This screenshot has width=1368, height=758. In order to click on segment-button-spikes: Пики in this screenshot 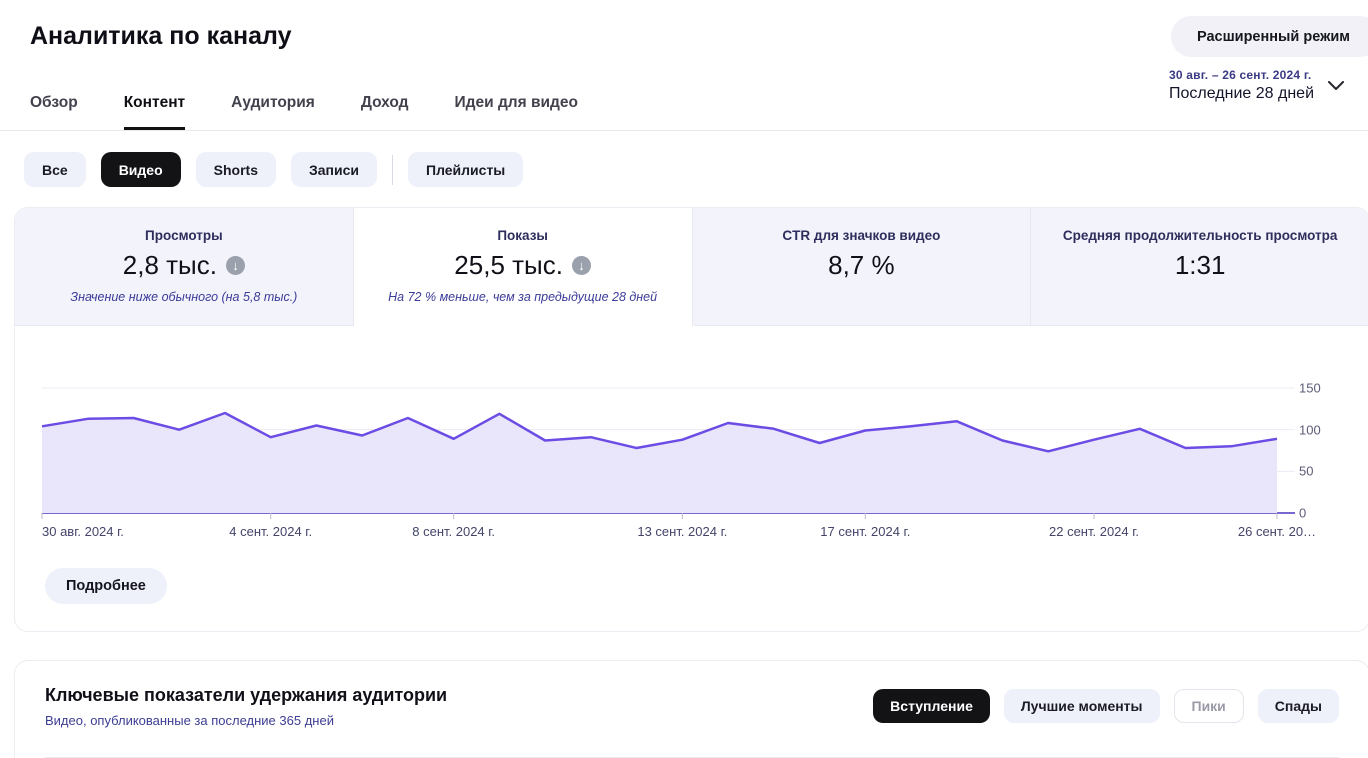, I will do `click(1208, 706)`.